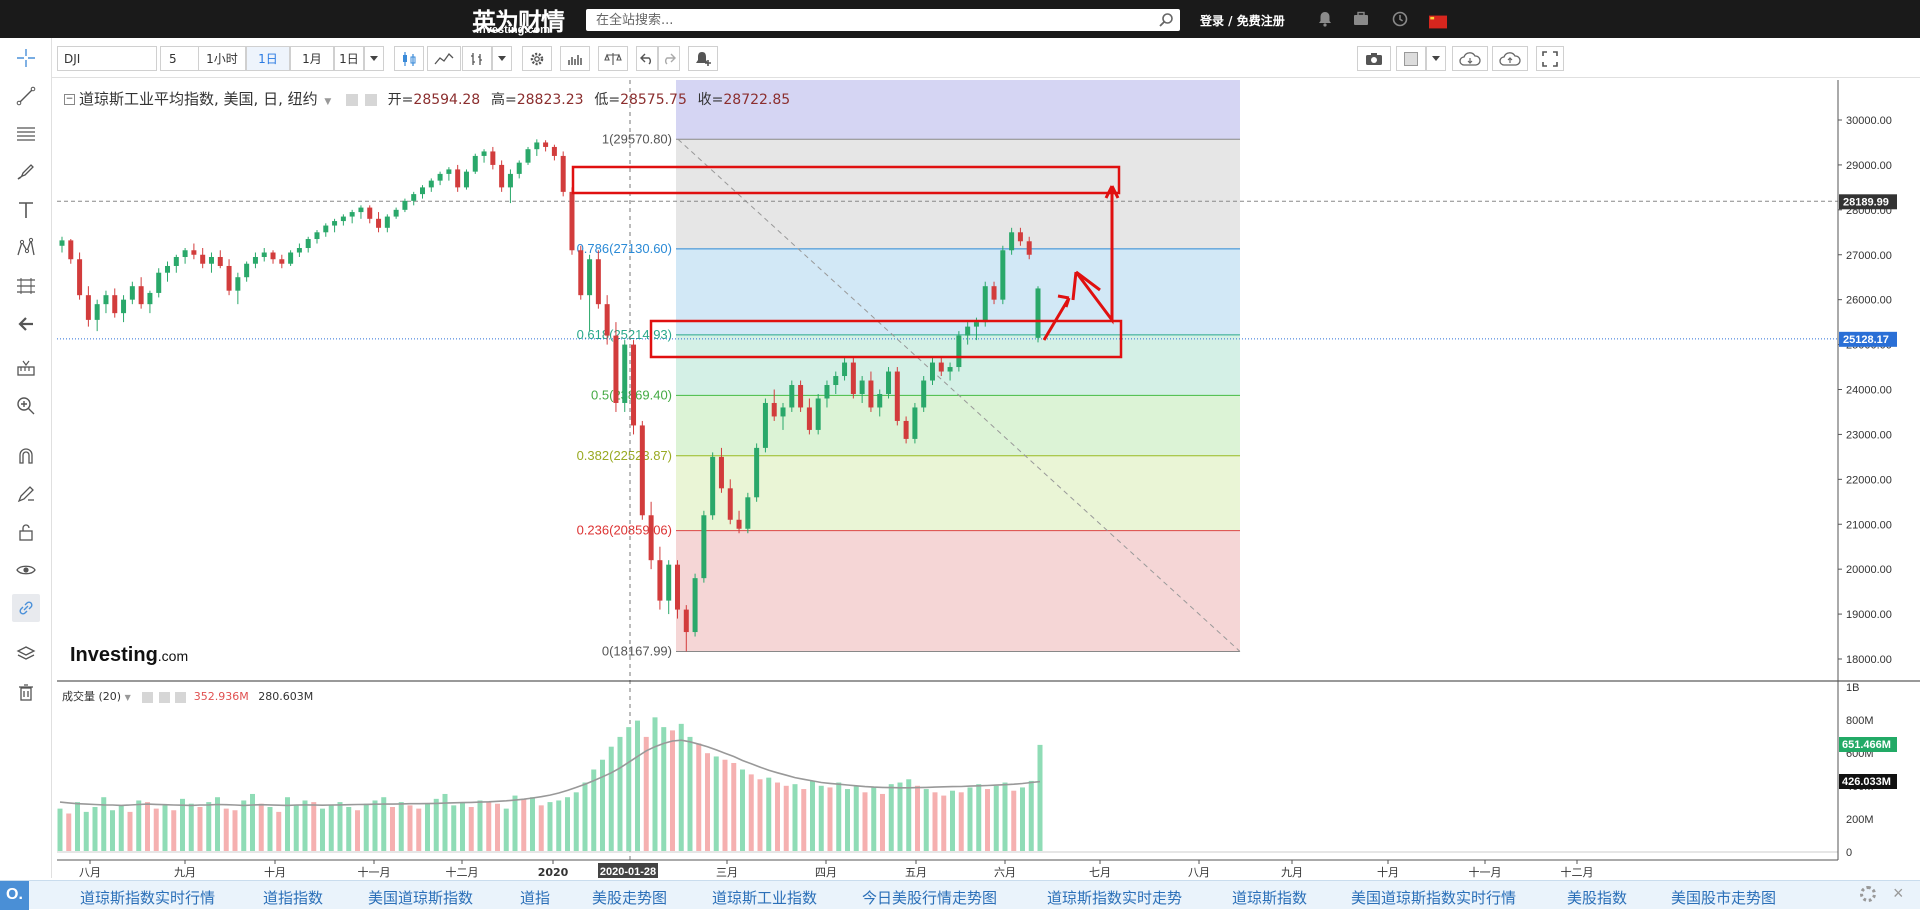 The height and width of the screenshot is (910, 1920). I want to click on bar-type-dropdown, so click(502, 58).